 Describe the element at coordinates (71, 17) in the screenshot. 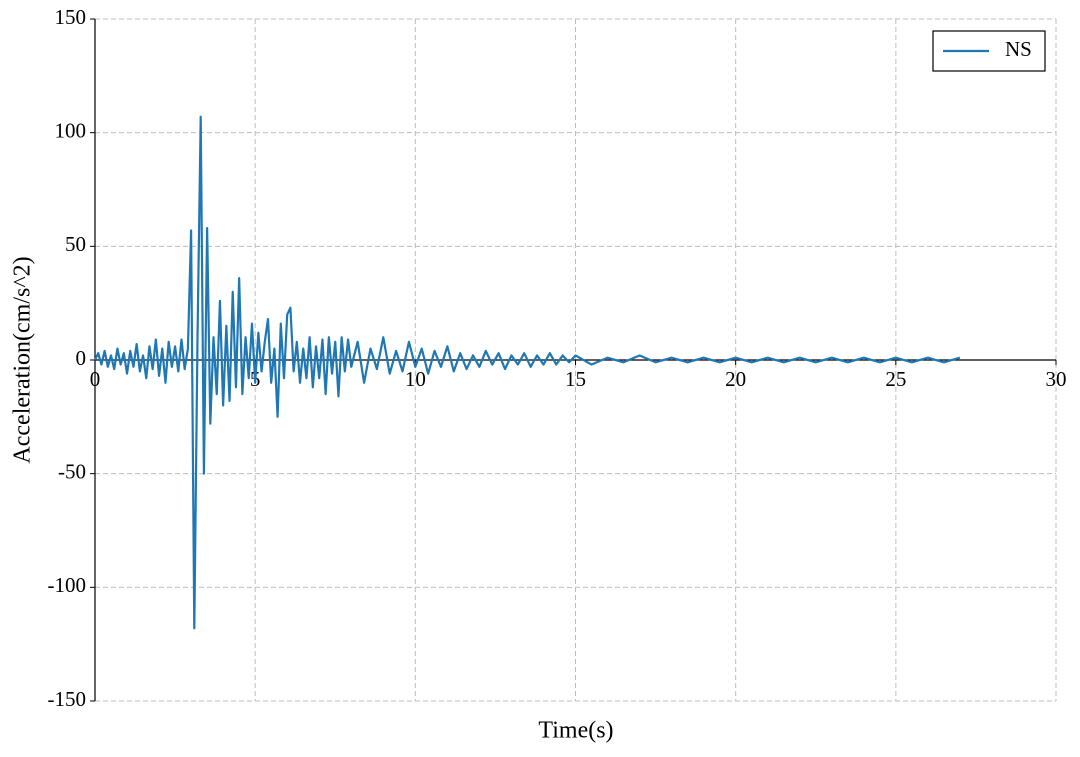

I see `y-tick-label: 150` at that location.